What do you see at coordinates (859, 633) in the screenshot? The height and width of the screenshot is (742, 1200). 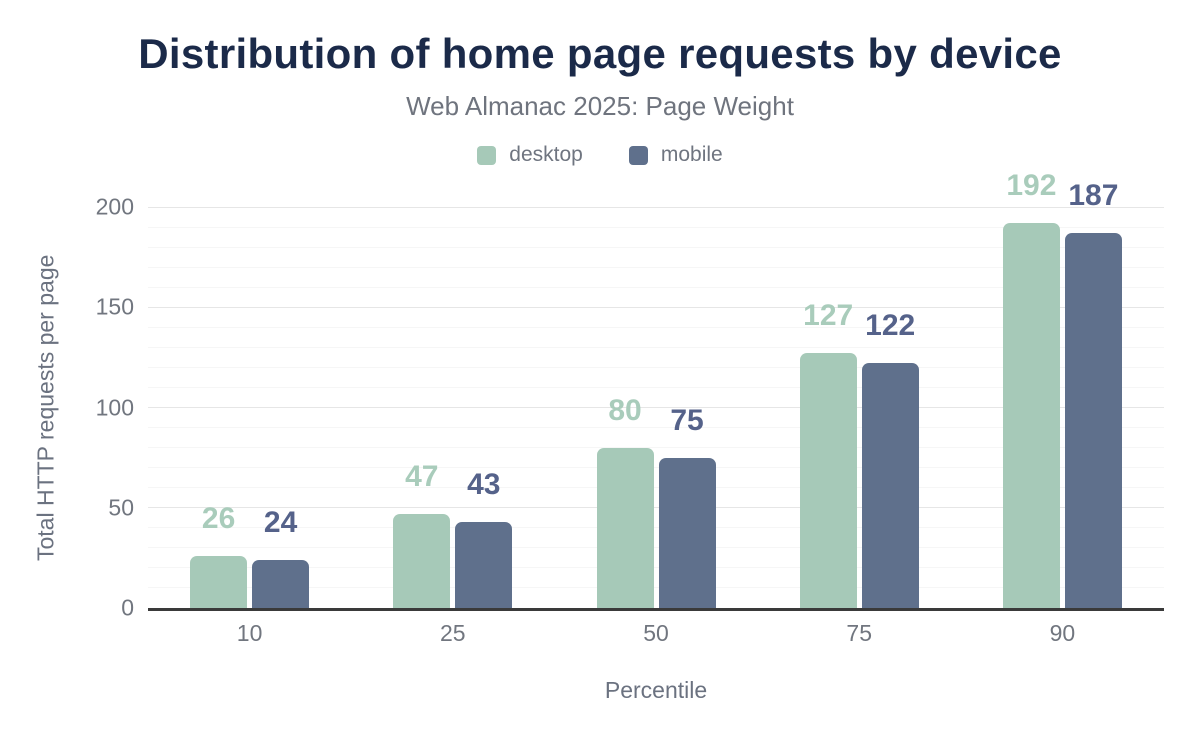 I see `x-tick-label-p75: 75` at bounding box center [859, 633].